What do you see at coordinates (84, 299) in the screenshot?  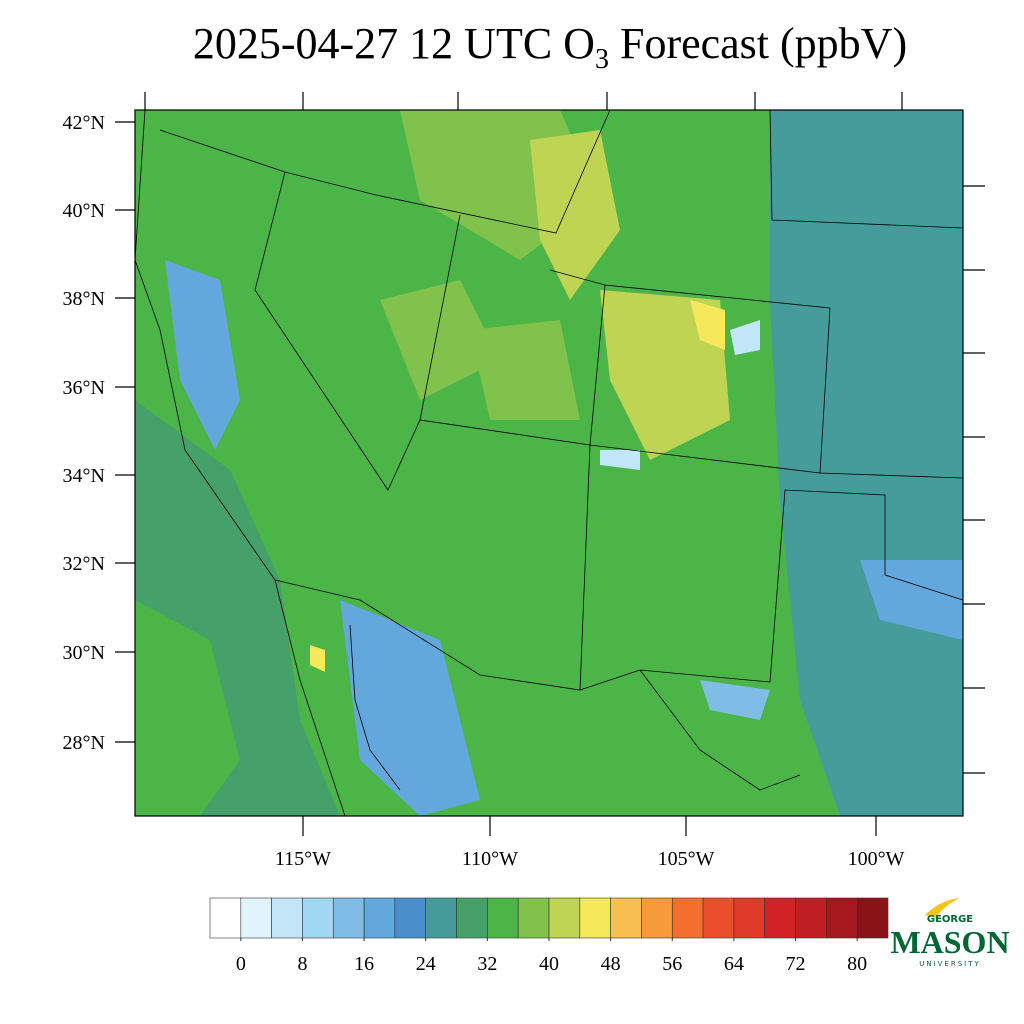 I see `lat-label: 38°N` at bounding box center [84, 299].